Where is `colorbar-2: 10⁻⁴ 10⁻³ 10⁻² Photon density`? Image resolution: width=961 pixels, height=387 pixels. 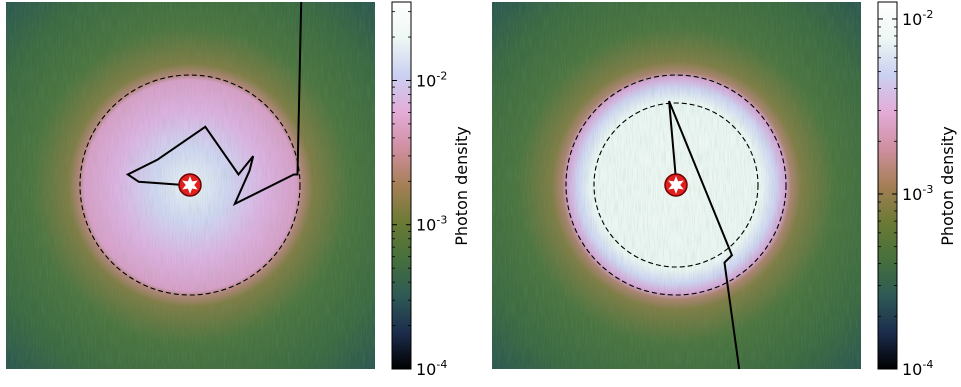 colorbar-2: 10⁻⁴ 10⁻³ 10⁻² Photon density is located at coordinates (917, 190).